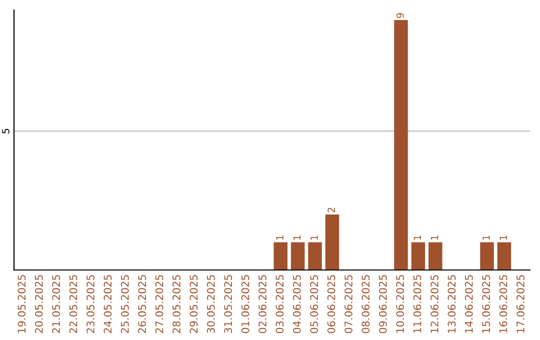 The image size is (540, 340). I want to click on data-label: 9, so click(400, 15).